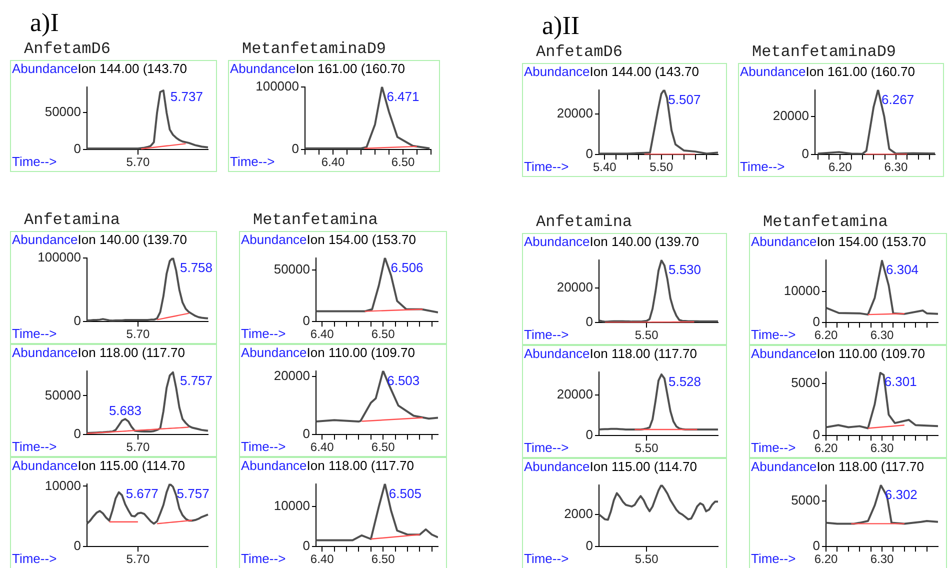  What do you see at coordinates (685, 381) in the screenshot?
I see `annotation: 5.528` at bounding box center [685, 381].